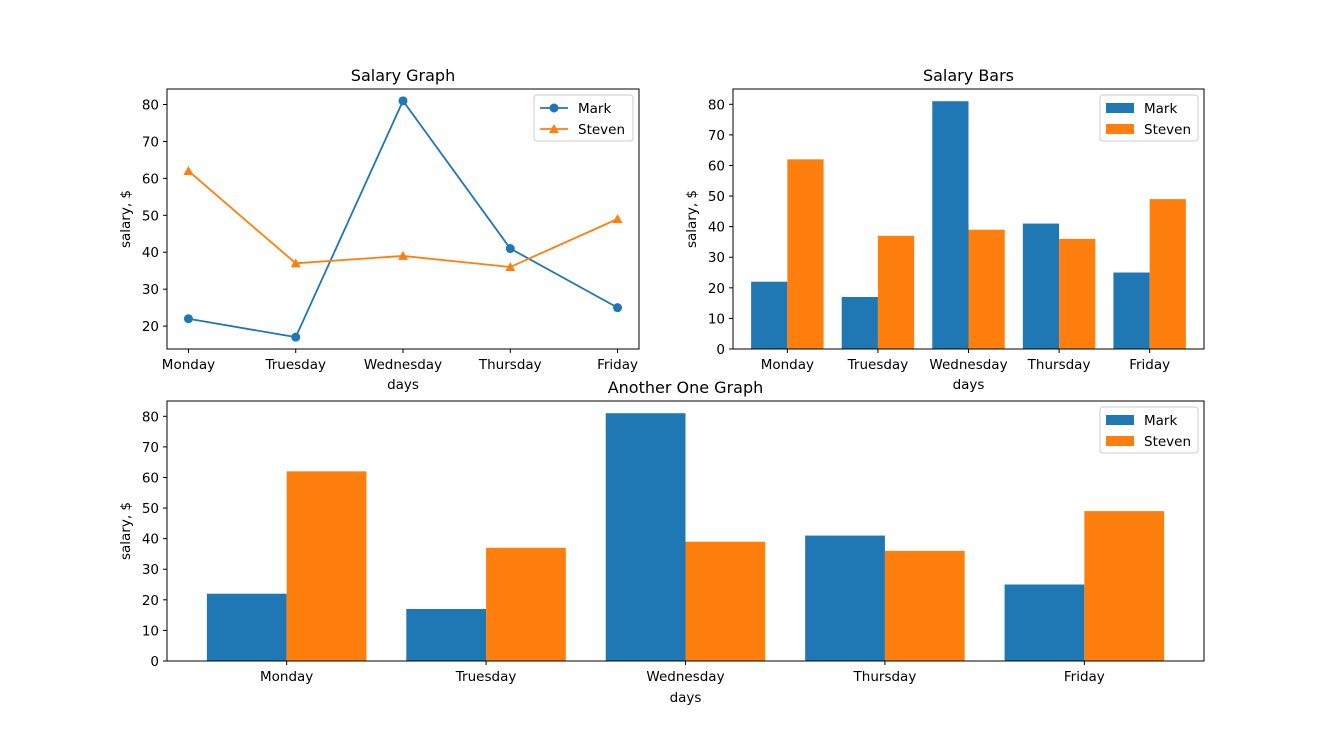  Describe the element at coordinates (618, 308) in the screenshot. I see `point-mark-friday` at that location.